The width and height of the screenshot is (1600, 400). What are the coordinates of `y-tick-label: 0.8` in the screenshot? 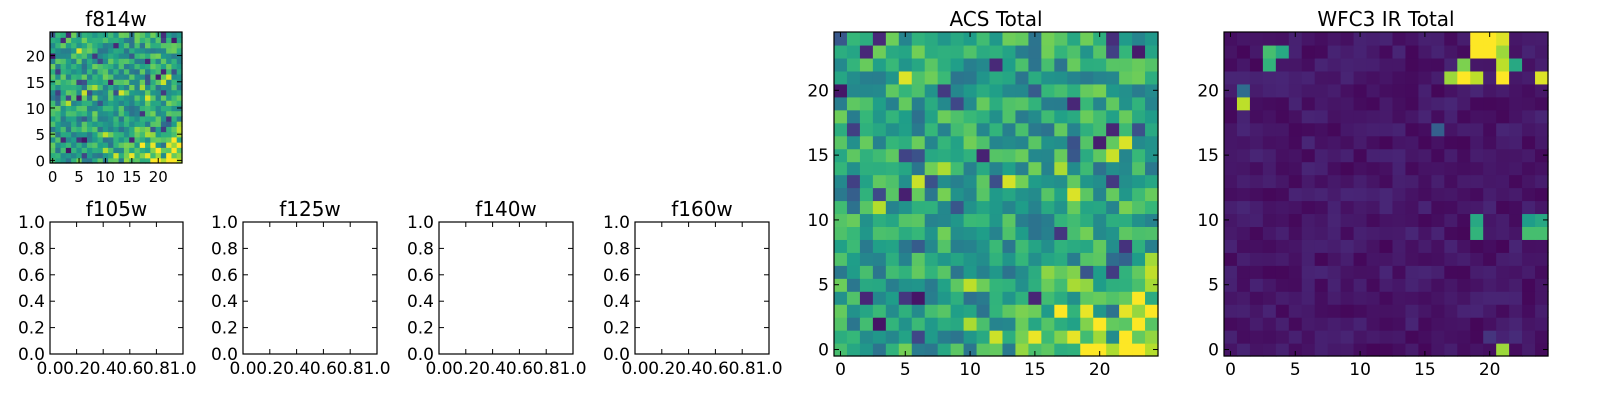 It's located at (31, 249).